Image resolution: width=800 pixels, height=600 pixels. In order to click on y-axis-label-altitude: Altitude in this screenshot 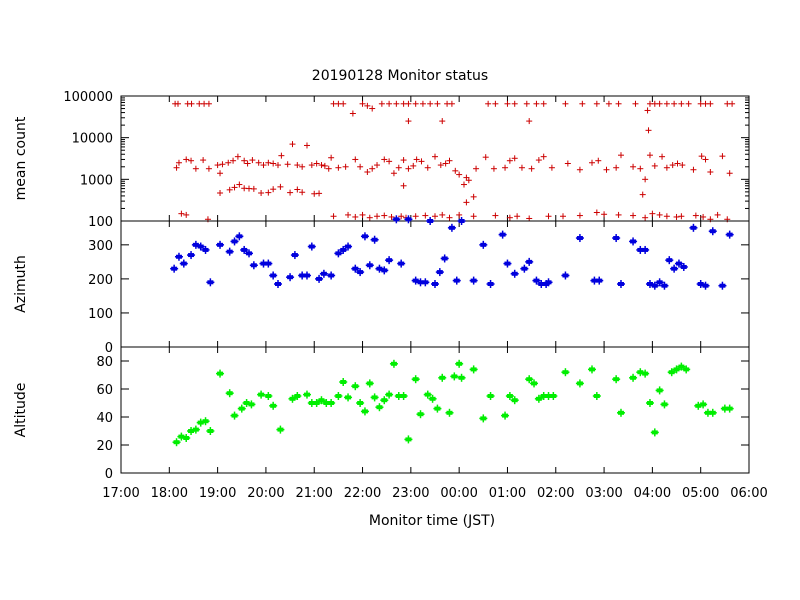, I will do `click(21, 410)`.